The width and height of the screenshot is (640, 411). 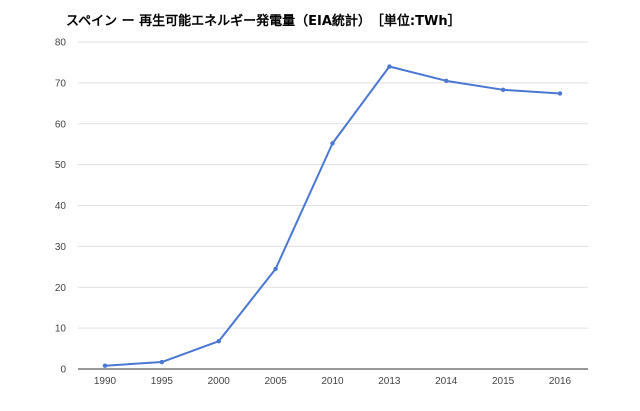 What do you see at coordinates (61, 329) in the screenshot?
I see `y-tick-label: 10` at bounding box center [61, 329].